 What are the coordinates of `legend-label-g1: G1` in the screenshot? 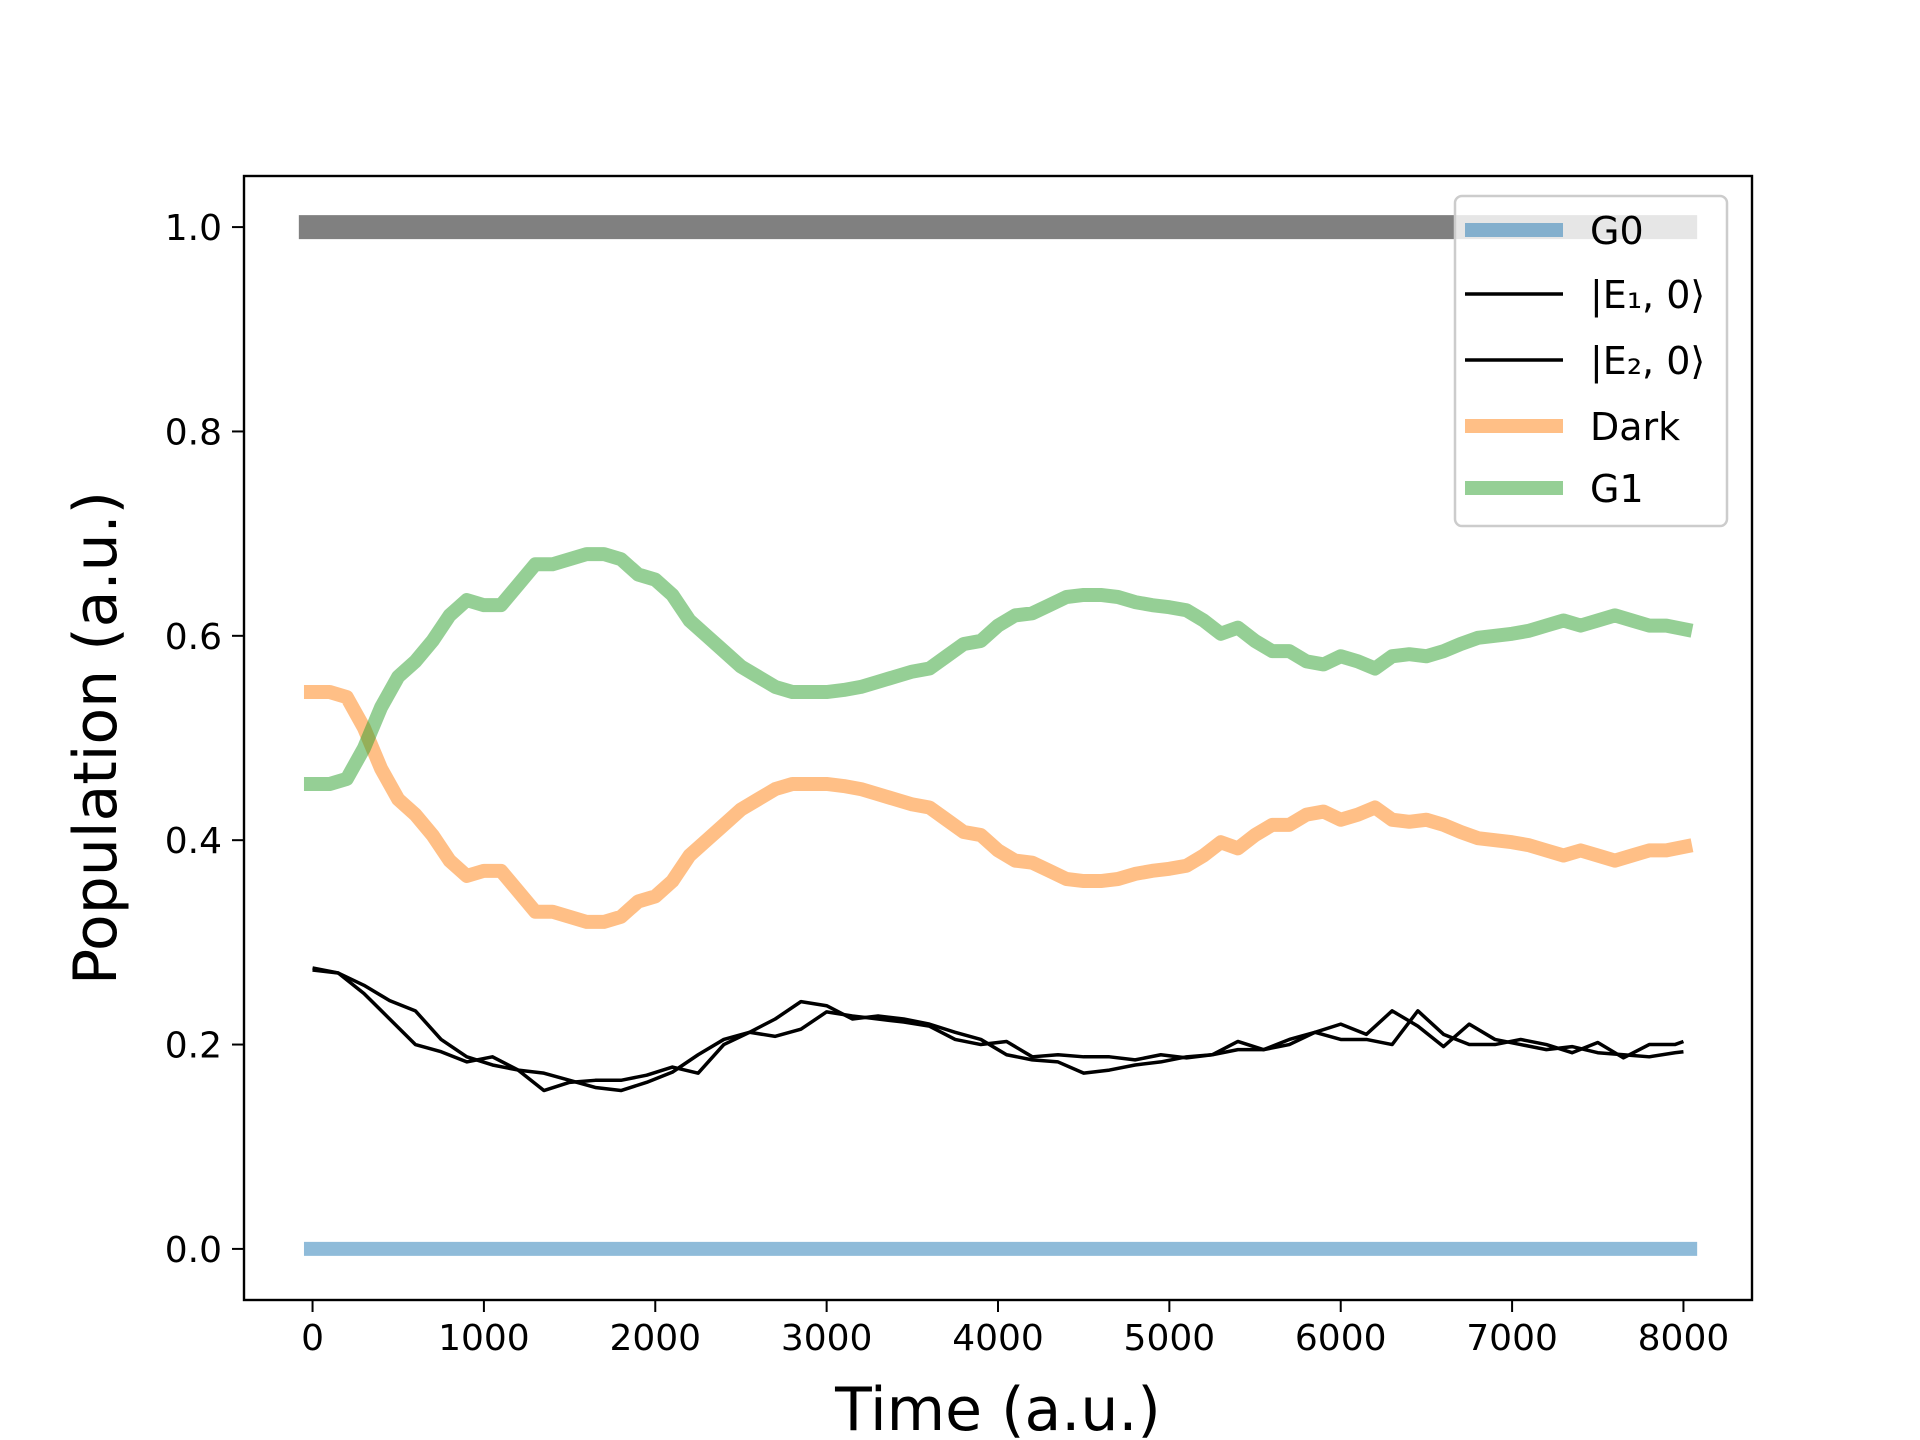 It's located at (1617, 489).